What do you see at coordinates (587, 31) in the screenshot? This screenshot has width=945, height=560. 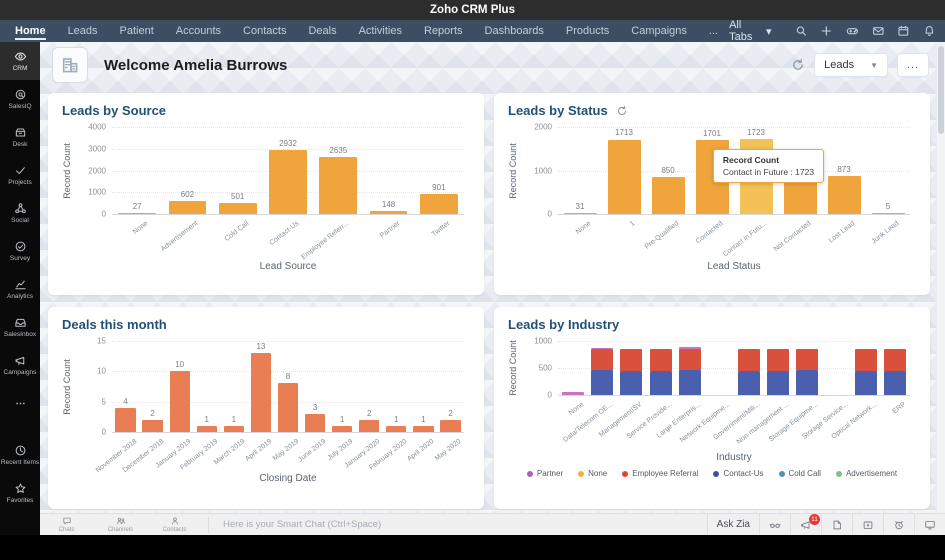 I see `tab-products: Products` at bounding box center [587, 31].